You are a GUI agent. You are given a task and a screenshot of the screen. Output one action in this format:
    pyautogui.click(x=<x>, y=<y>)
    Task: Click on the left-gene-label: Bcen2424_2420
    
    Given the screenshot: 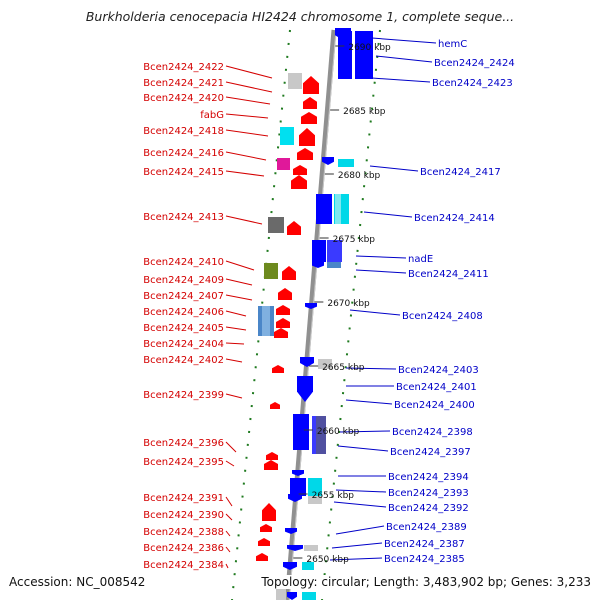 What is the action you would take?
    pyautogui.click(x=183, y=98)
    